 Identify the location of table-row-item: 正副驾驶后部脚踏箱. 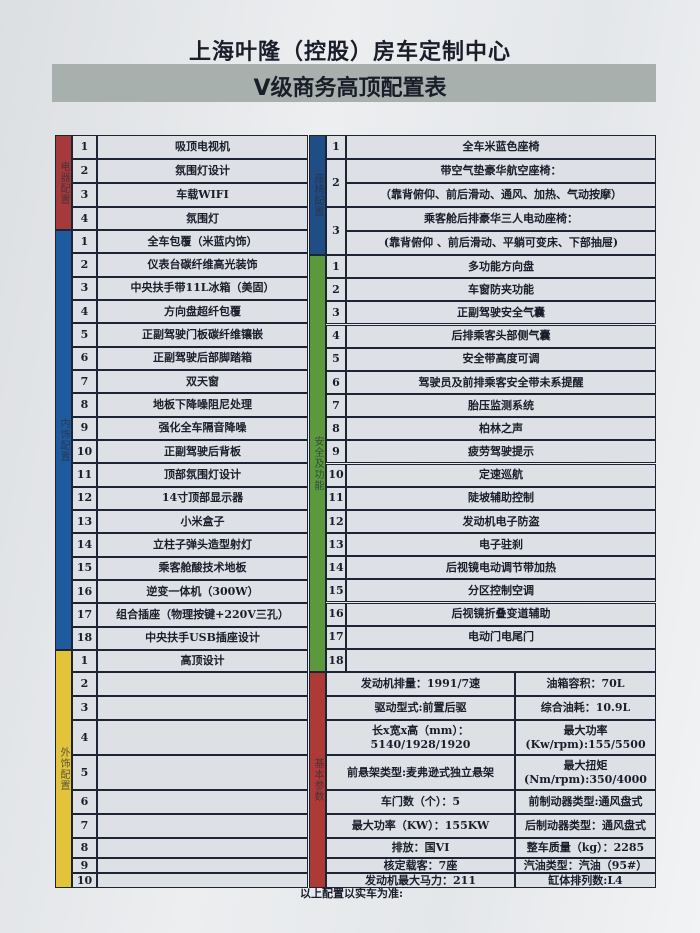
(202, 358).